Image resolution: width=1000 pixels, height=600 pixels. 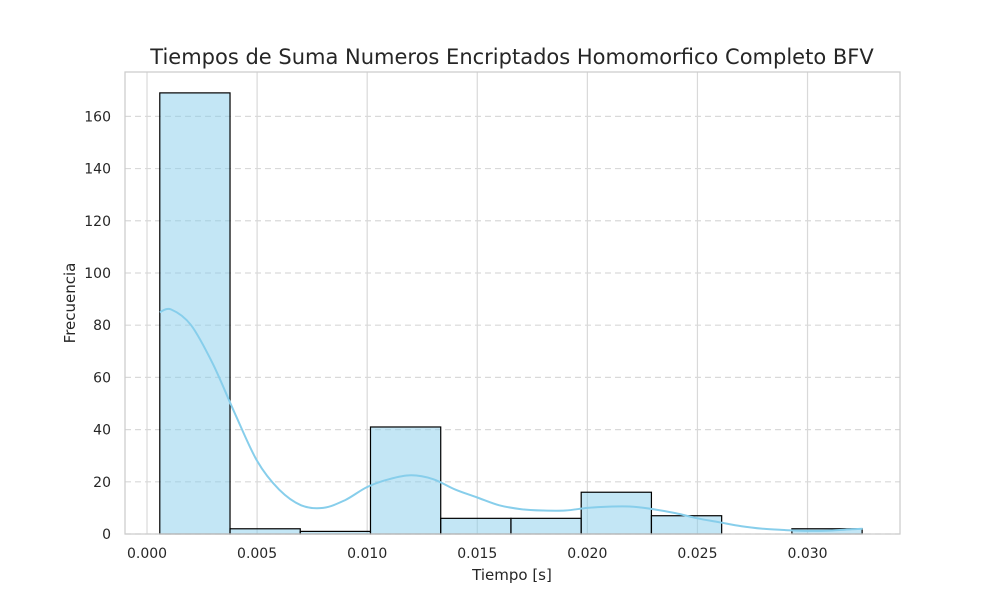 What do you see at coordinates (102, 431) in the screenshot?
I see `y-tick-label: 40` at bounding box center [102, 431].